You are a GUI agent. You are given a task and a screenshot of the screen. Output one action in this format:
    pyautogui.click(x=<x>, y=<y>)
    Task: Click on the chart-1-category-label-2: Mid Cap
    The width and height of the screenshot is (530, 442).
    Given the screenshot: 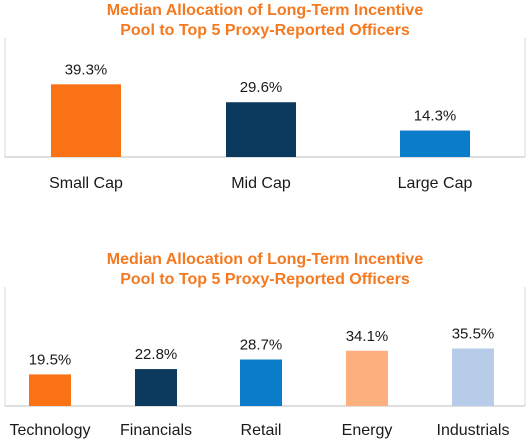 What is the action you would take?
    pyautogui.click(x=261, y=183)
    